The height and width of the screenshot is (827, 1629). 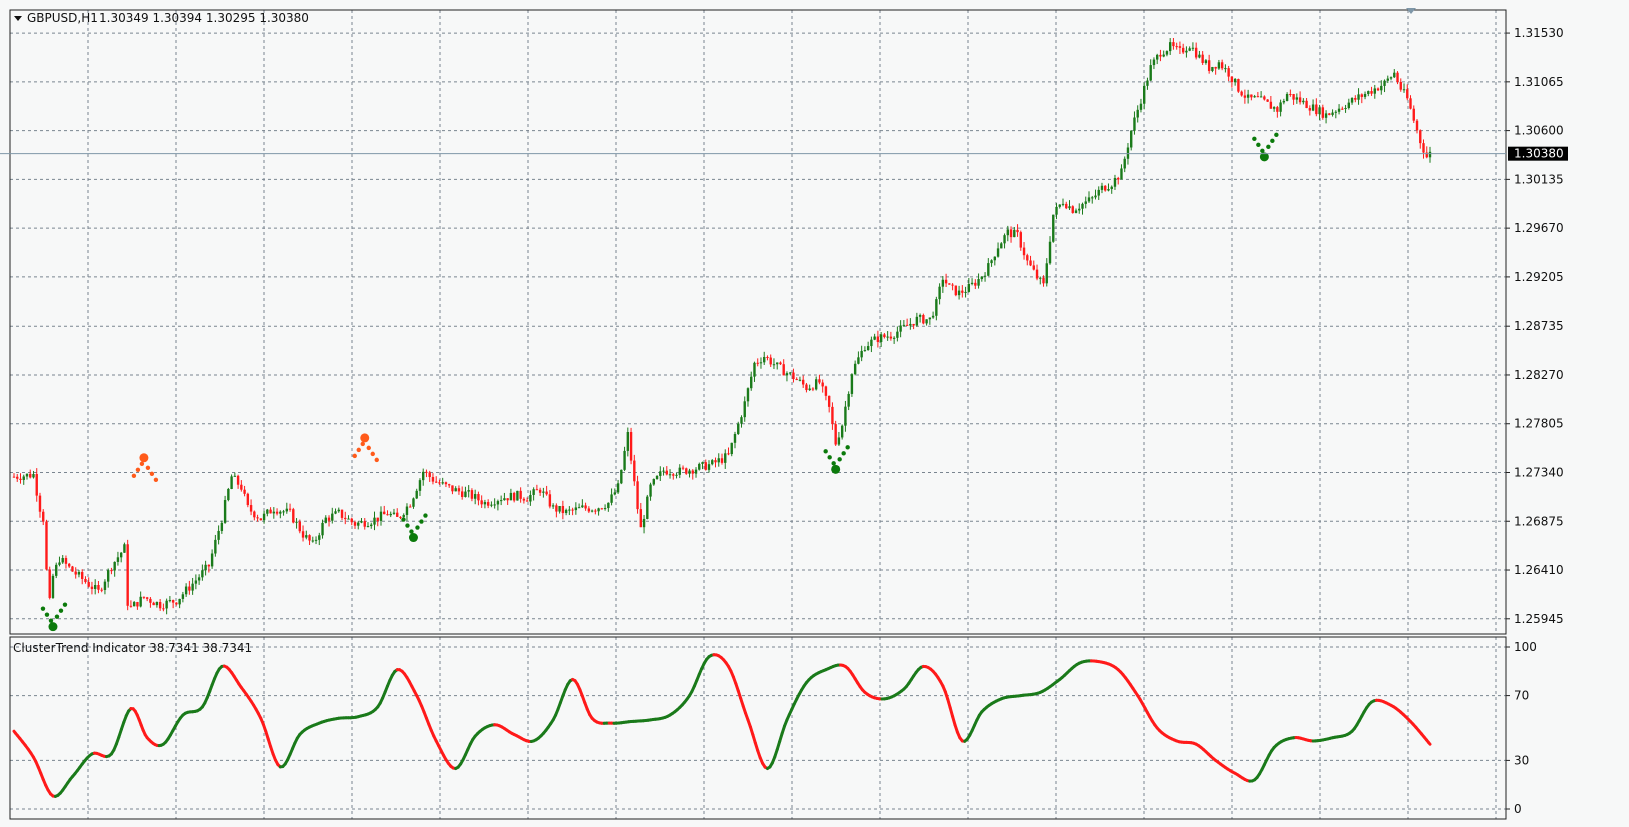 I want to click on current-price-box, so click(x=1538, y=153).